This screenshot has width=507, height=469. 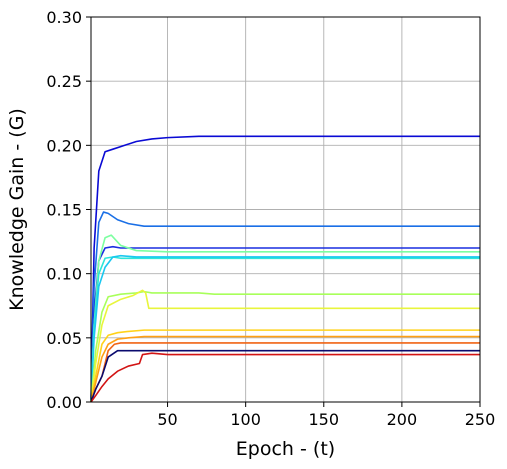 I want to click on y-tick-label: 0.00, so click(x=64, y=402).